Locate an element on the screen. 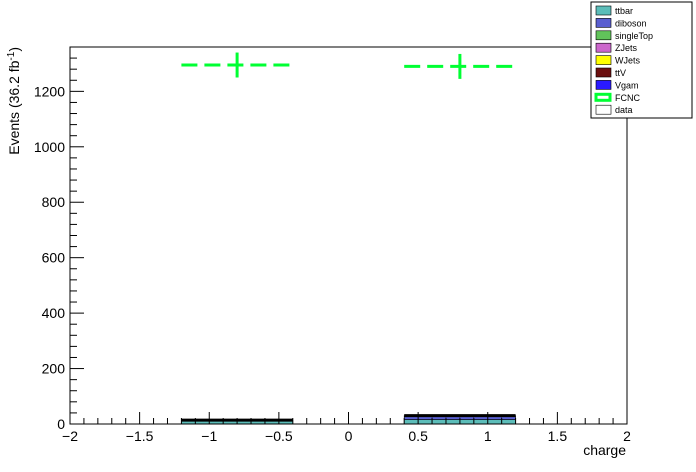 This screenshot has height=472, width=696. legend-swatch-zjets is located at coordinates (603, 47).